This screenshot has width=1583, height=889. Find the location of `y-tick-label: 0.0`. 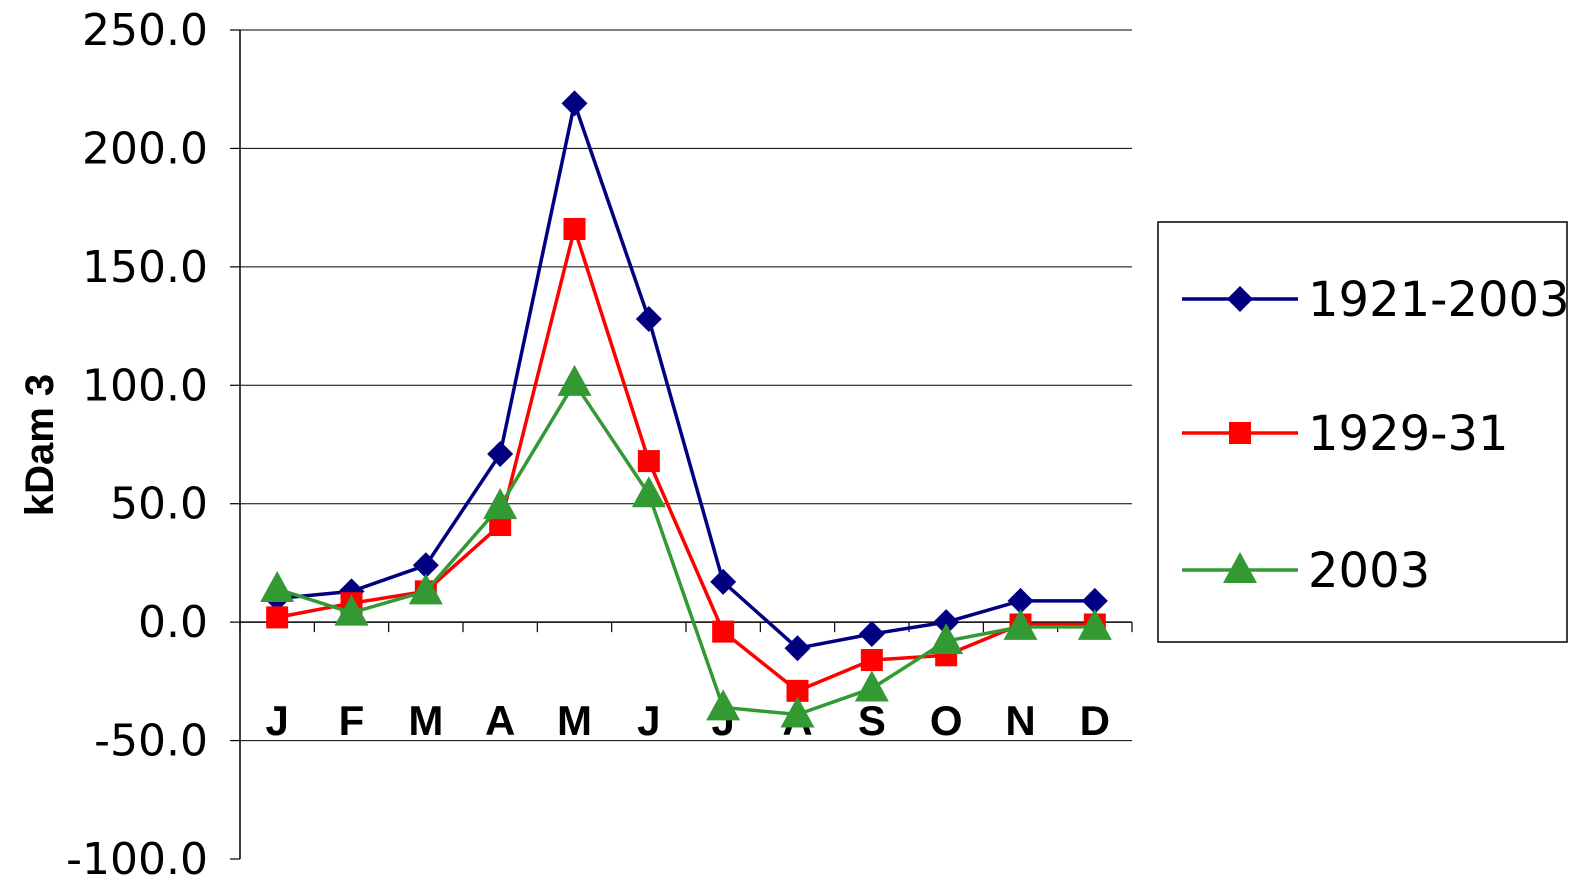

y-tick-label: 0.0 is located at coordinates (173, 622).